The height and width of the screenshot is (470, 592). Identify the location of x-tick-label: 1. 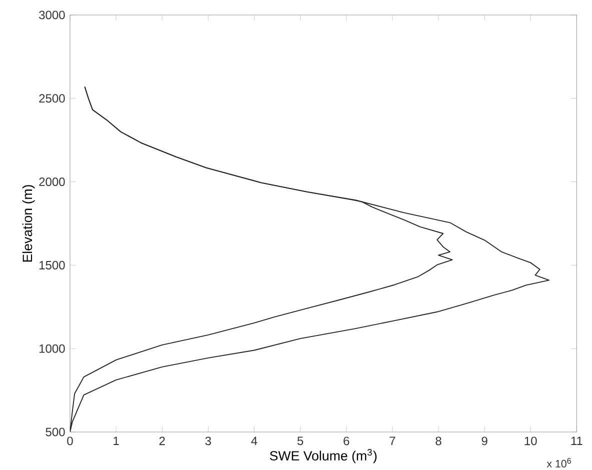
(116, 440).